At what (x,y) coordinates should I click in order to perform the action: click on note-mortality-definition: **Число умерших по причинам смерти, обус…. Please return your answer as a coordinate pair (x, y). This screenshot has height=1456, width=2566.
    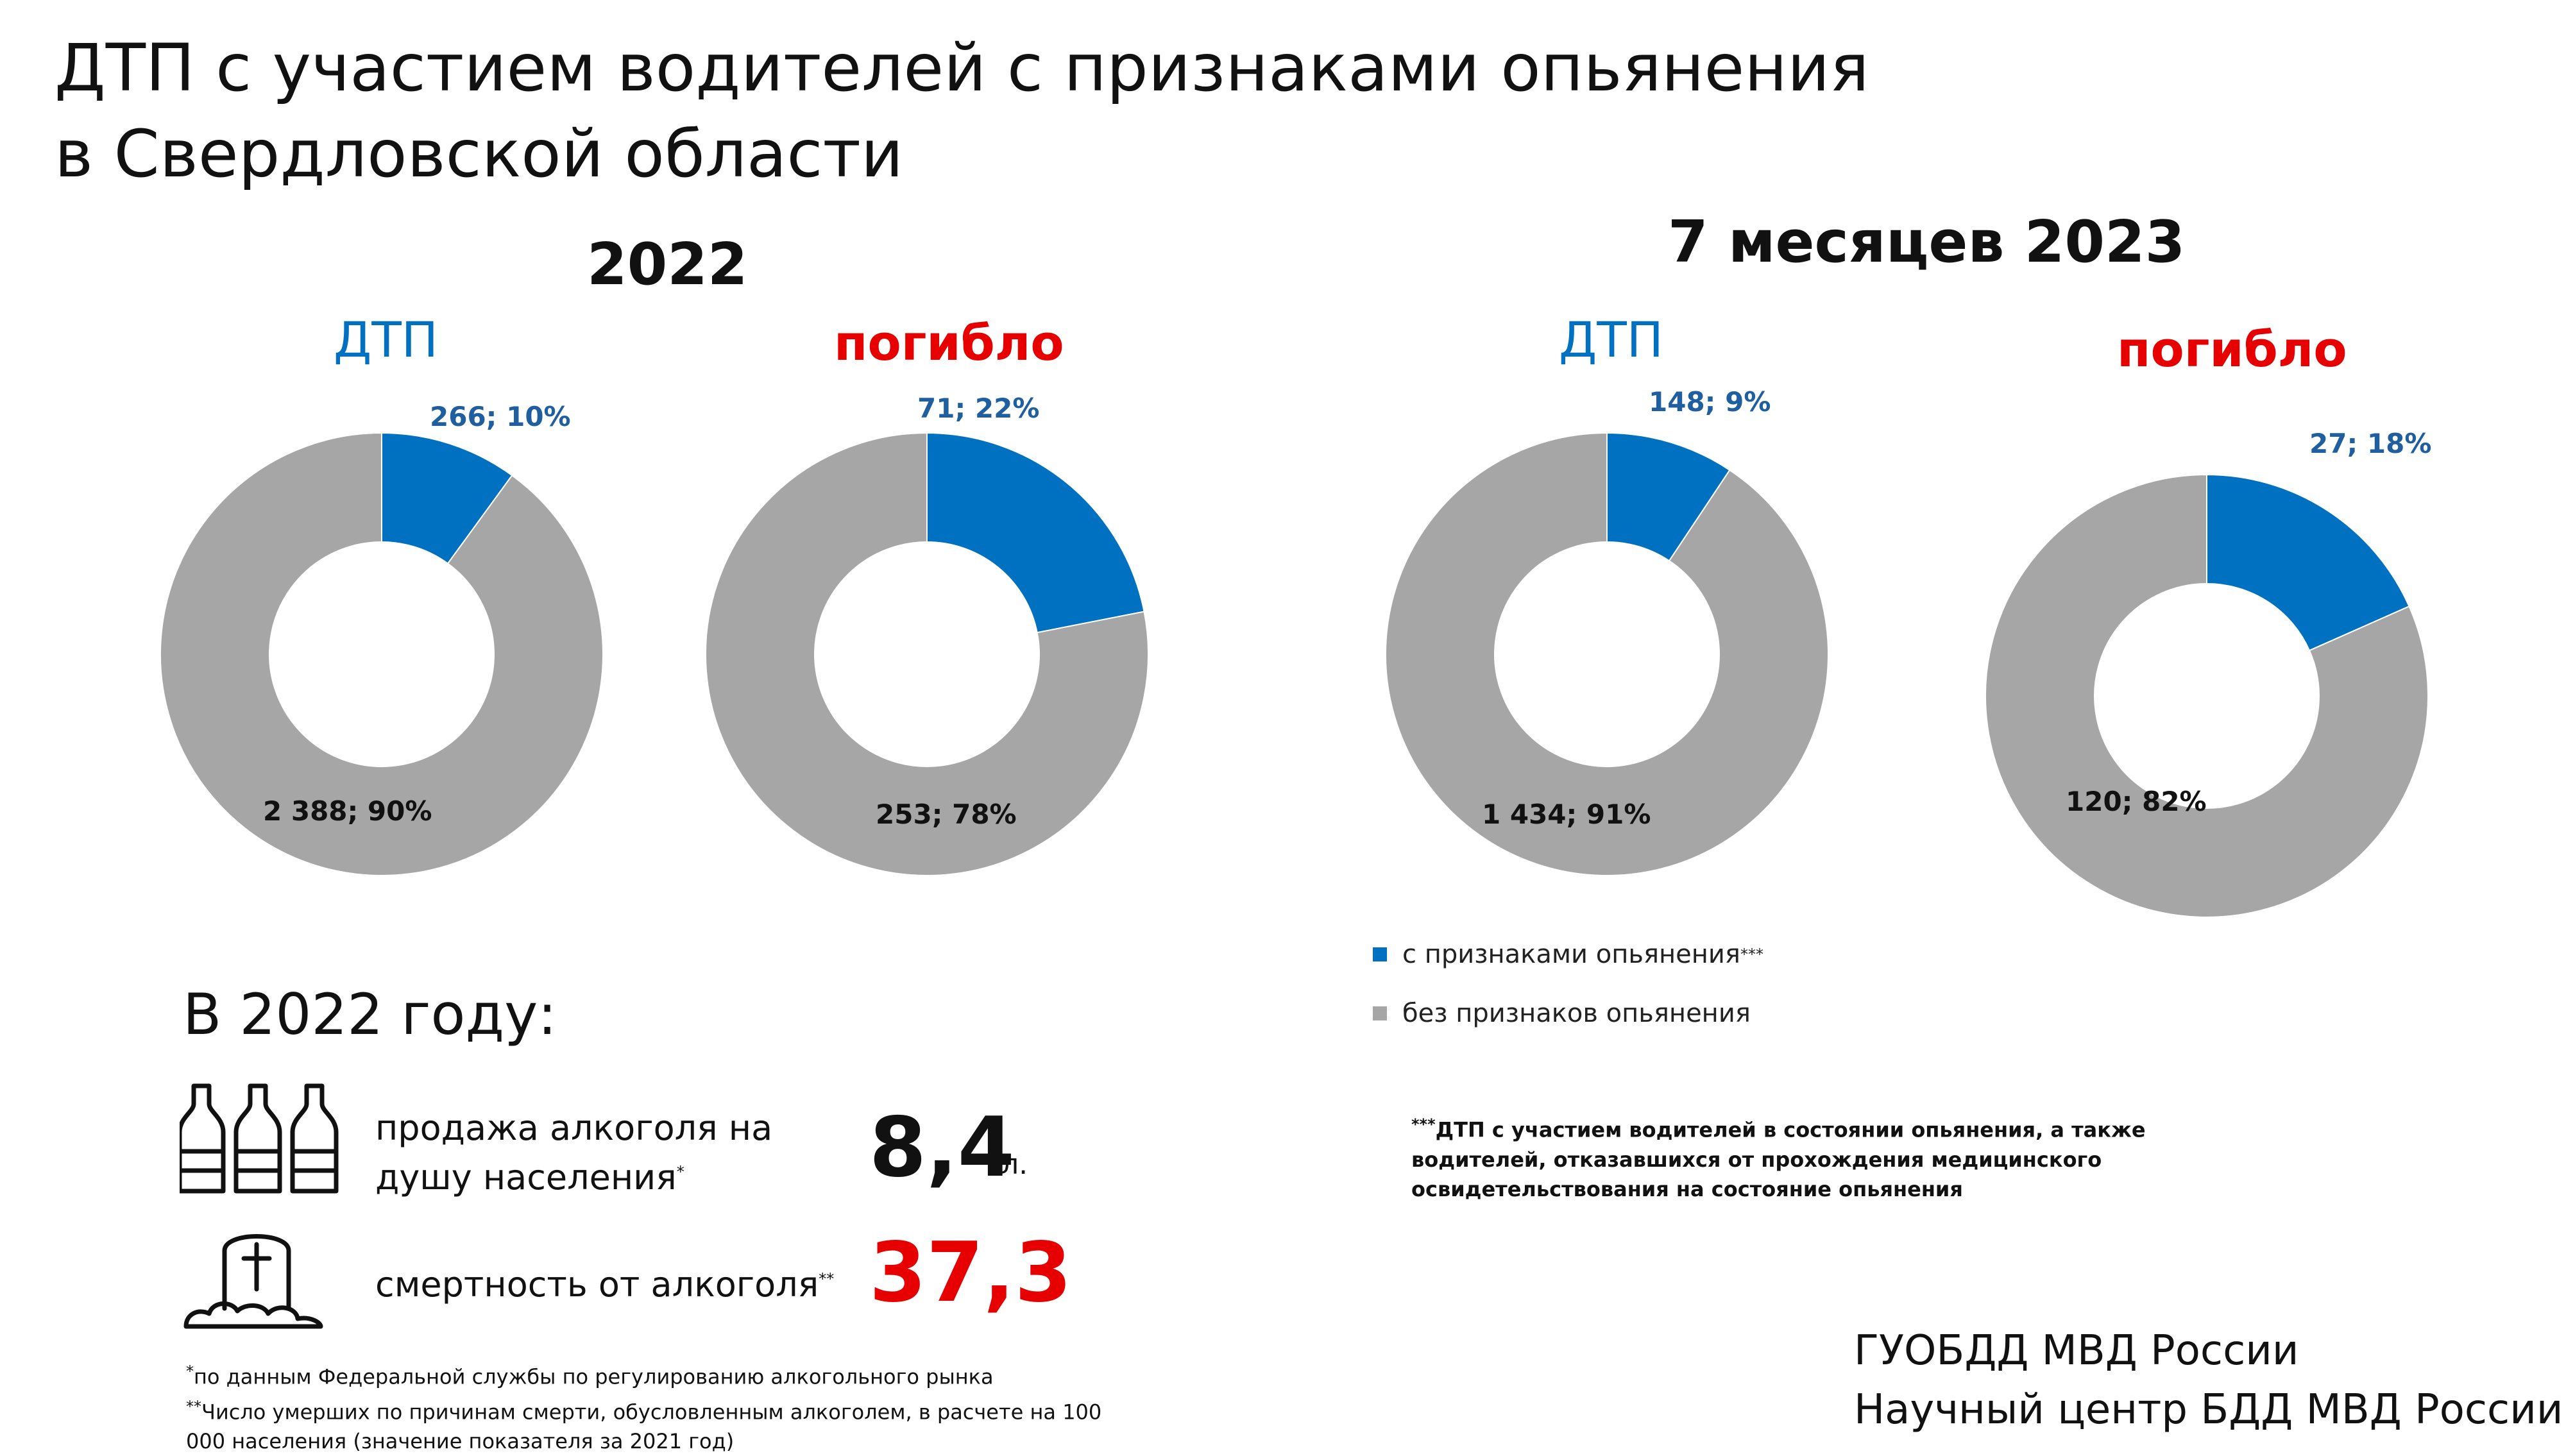
    Looking at the image, I should click on (651, 1424).